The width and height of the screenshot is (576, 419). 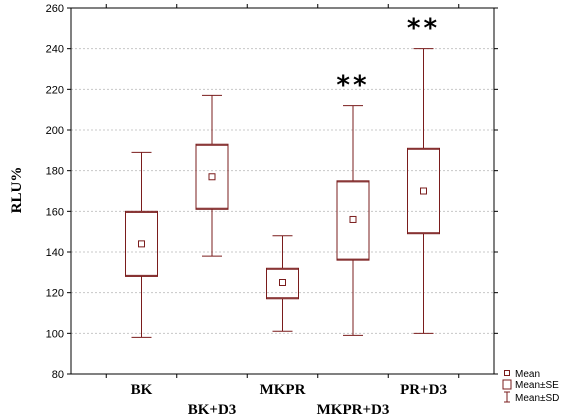 What do you see at coordinates (55, 9) in the screenshot?
I see `y-tick-label: 260` at bounding box center [55, 9].